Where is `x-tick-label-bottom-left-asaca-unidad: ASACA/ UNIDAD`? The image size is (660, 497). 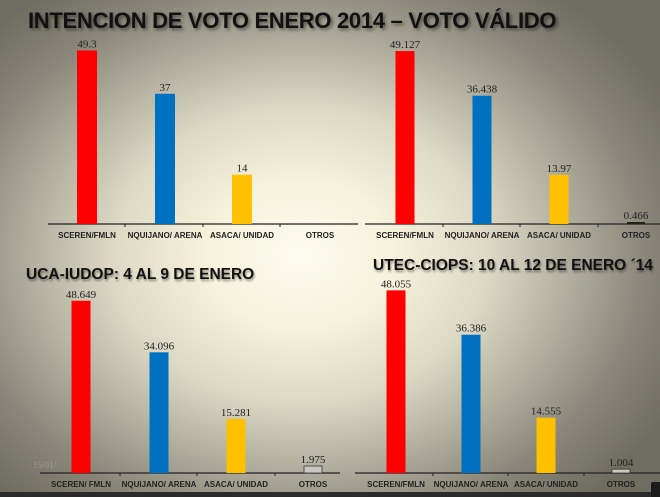
x-tick-label-bottom-left-asaca-unidad: ASACA/ UNIDAD is located at coordinates (236, 484).